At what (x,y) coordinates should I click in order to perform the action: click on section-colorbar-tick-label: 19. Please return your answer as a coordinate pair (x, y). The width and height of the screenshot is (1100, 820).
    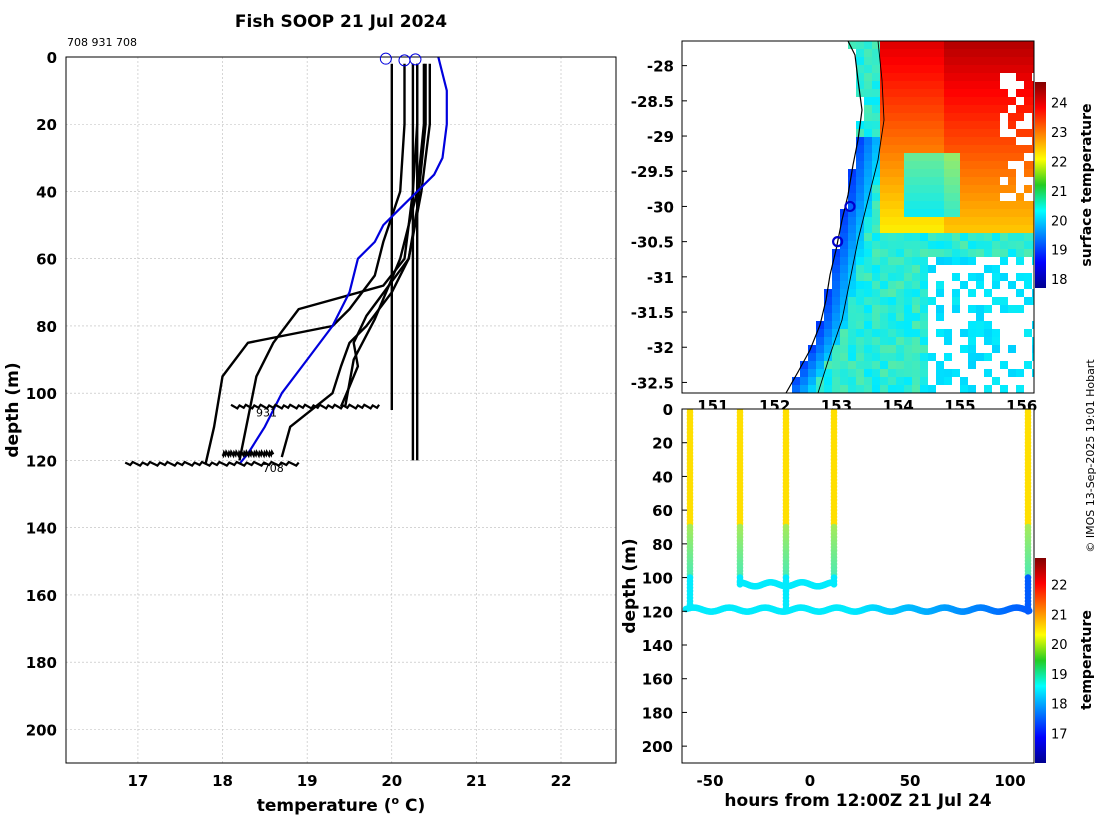
    Looking at the image, I should click on (1059, 675).